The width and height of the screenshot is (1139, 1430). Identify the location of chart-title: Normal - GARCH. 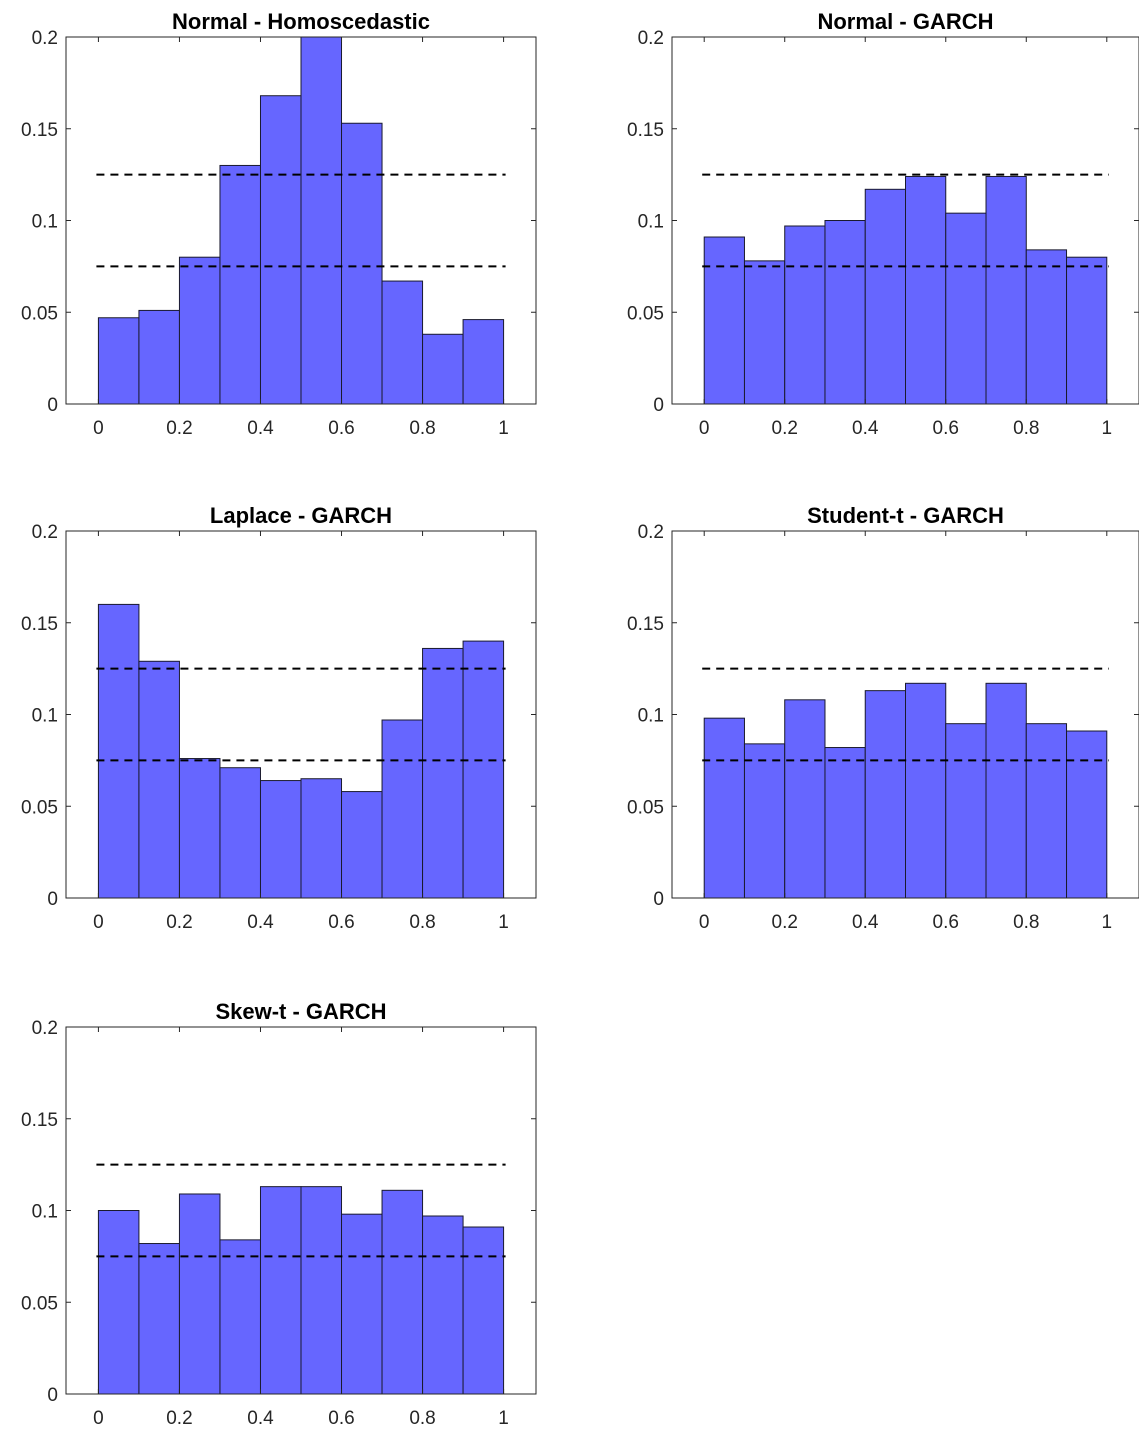
(905, 21).